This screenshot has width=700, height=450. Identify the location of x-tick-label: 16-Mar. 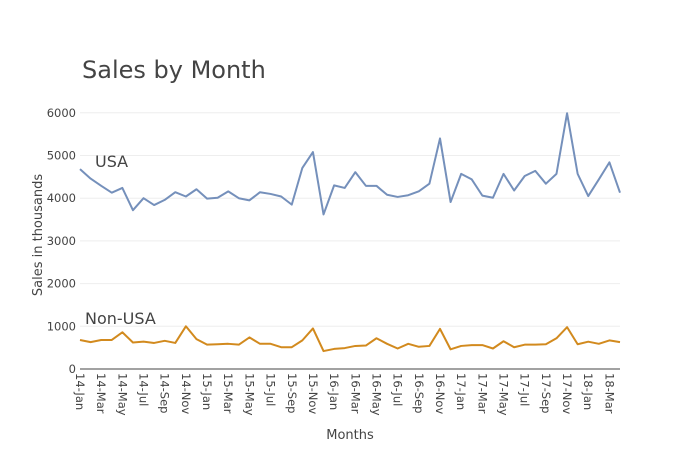
(355, 393).